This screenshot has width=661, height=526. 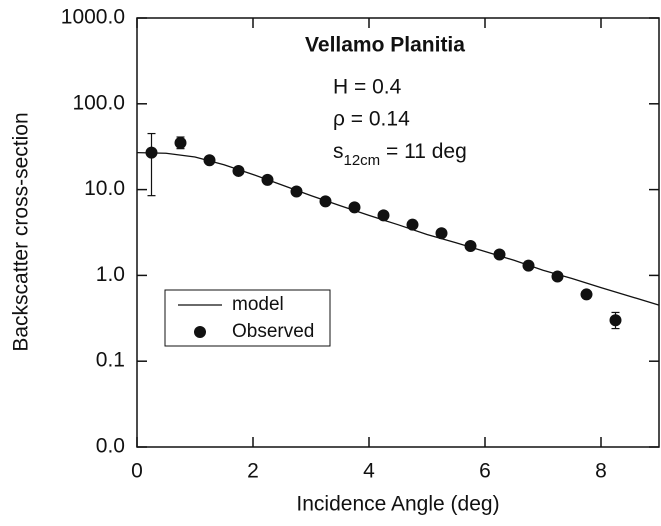 What do you see at coordinates (258, 304) in the screenshot?
I see `legend-label: model` at bounding box center [258, 304].